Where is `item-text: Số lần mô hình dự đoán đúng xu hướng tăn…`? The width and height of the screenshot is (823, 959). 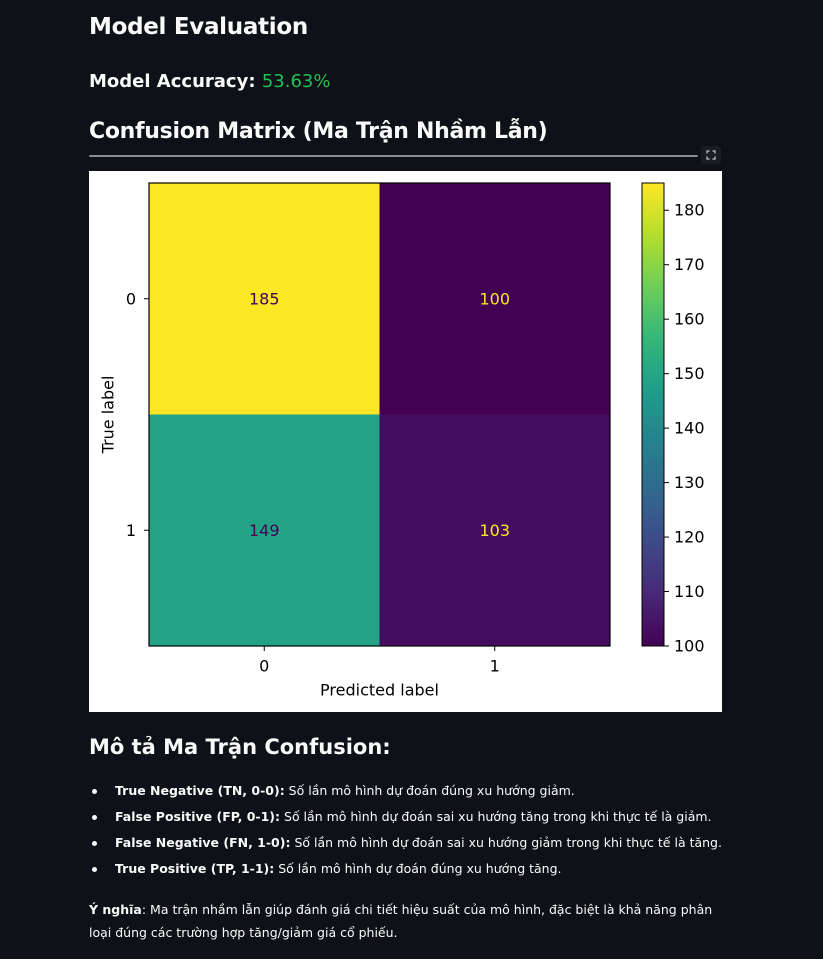
item-text: Số lần mô hình dự đoán đúng xu hướng tăn… is located at coordinates (418, 868).